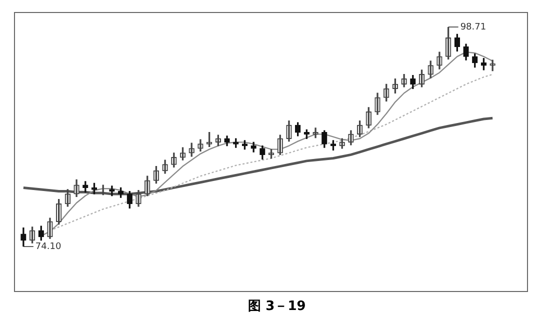 The width and height of the screenshot is (554, 320). Describe the element at coordinates (48, 247) in the screenshot. I see `annotation: 74.10` at that location.